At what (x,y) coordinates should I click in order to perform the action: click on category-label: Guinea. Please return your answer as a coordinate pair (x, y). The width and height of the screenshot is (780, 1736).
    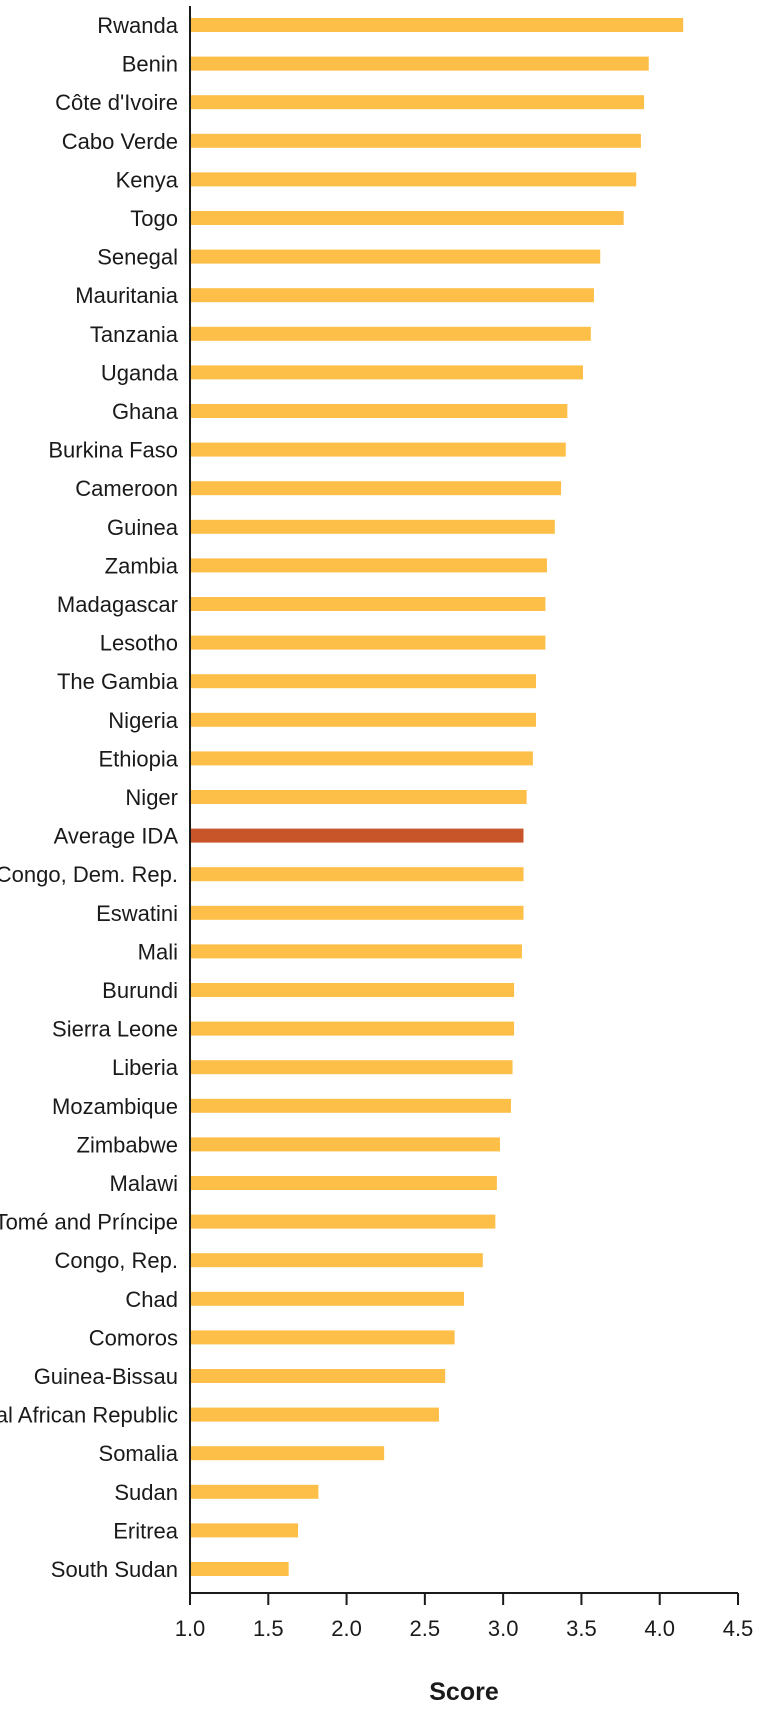
    Looking at the image, I should click on (143, 527).